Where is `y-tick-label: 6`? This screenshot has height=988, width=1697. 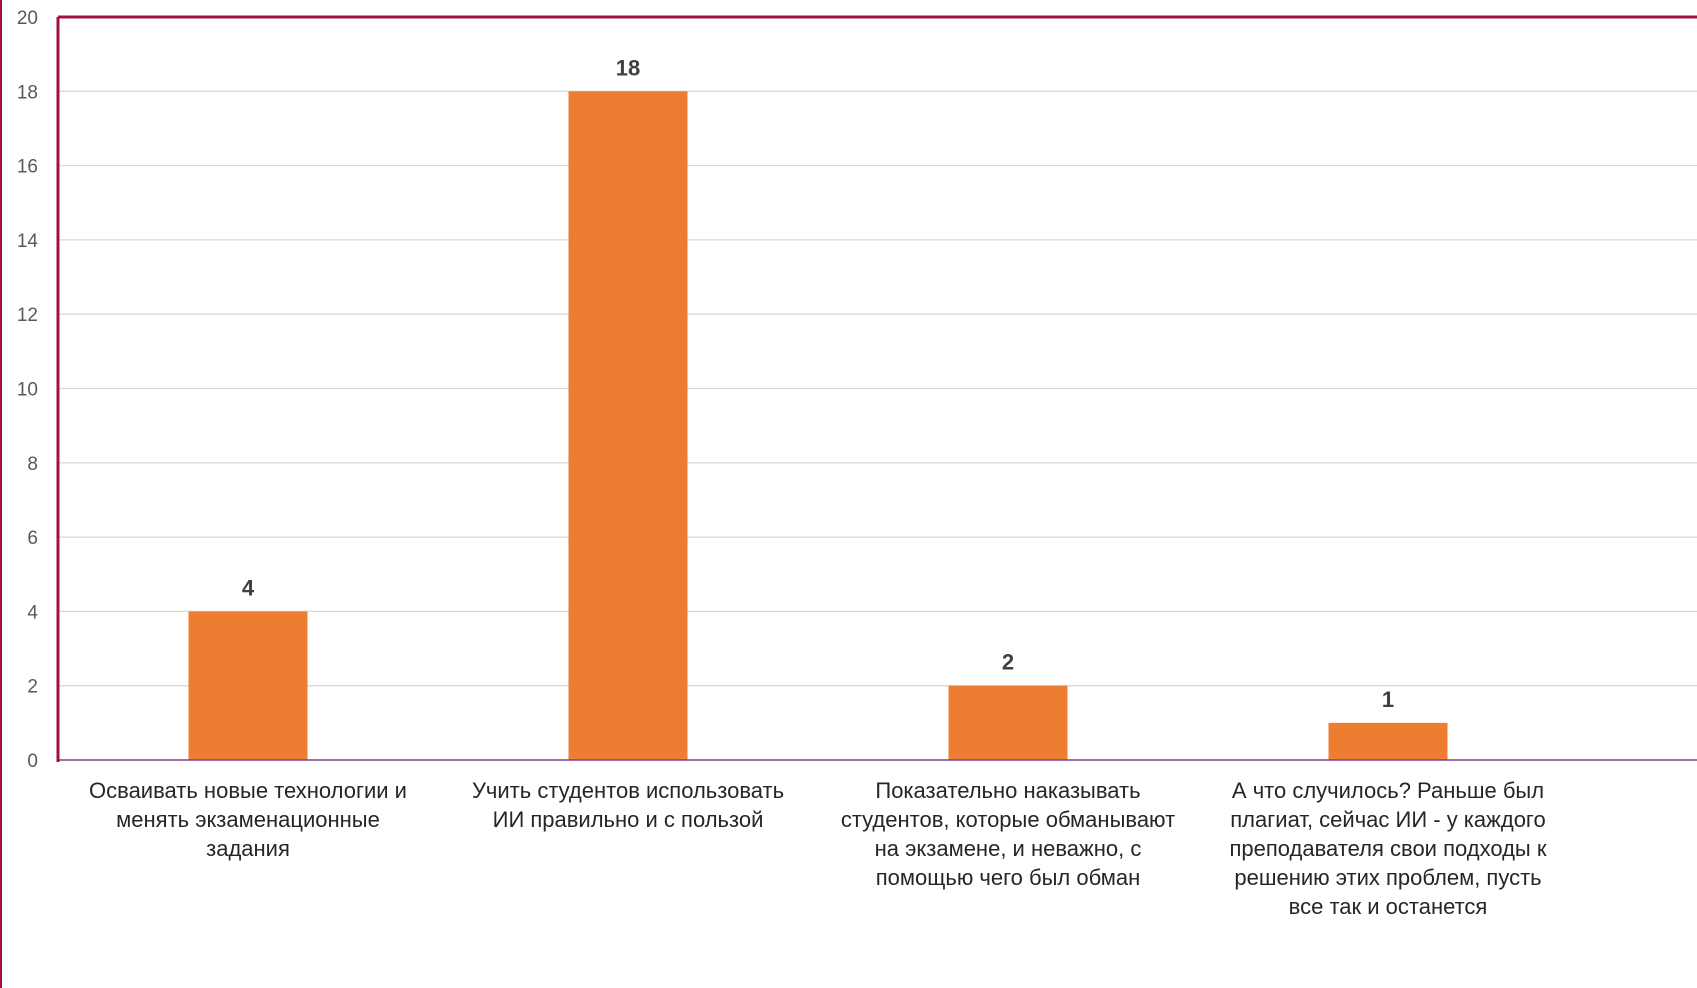
y-tick-label: 6 is located at coordinates (32, 538).